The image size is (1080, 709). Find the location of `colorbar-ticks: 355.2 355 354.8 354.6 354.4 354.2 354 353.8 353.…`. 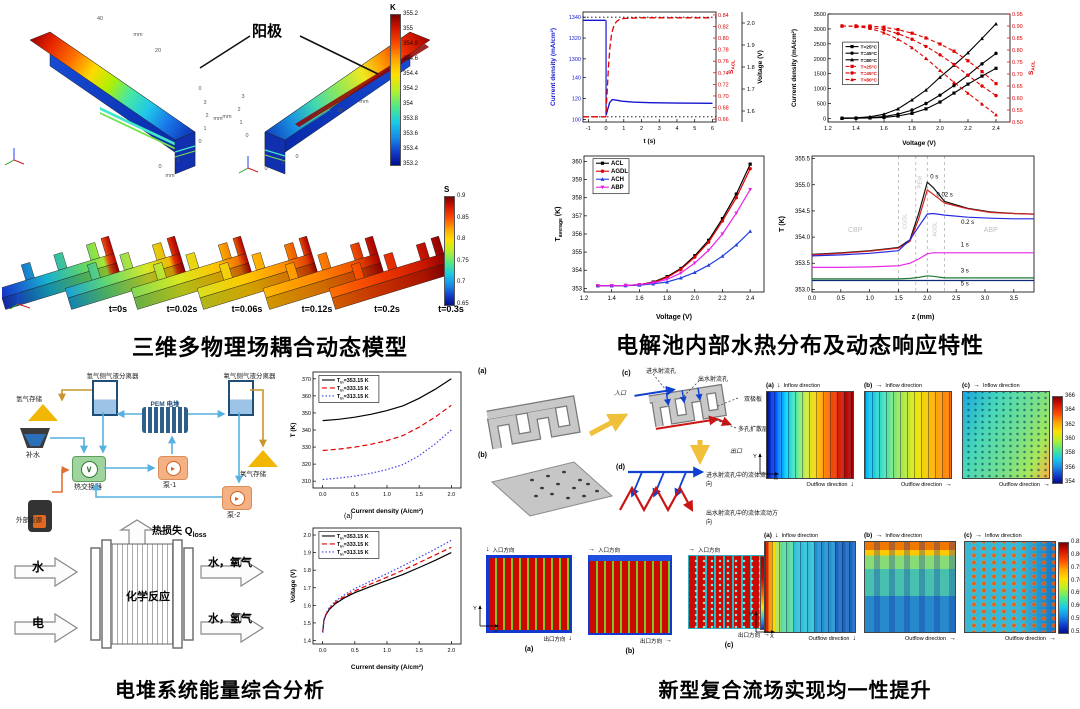

colorbar-ticks: 355.2 355 354.8 354.6 354.4 354.2 354 353.8 353.… is located at coordinates (411, 89).